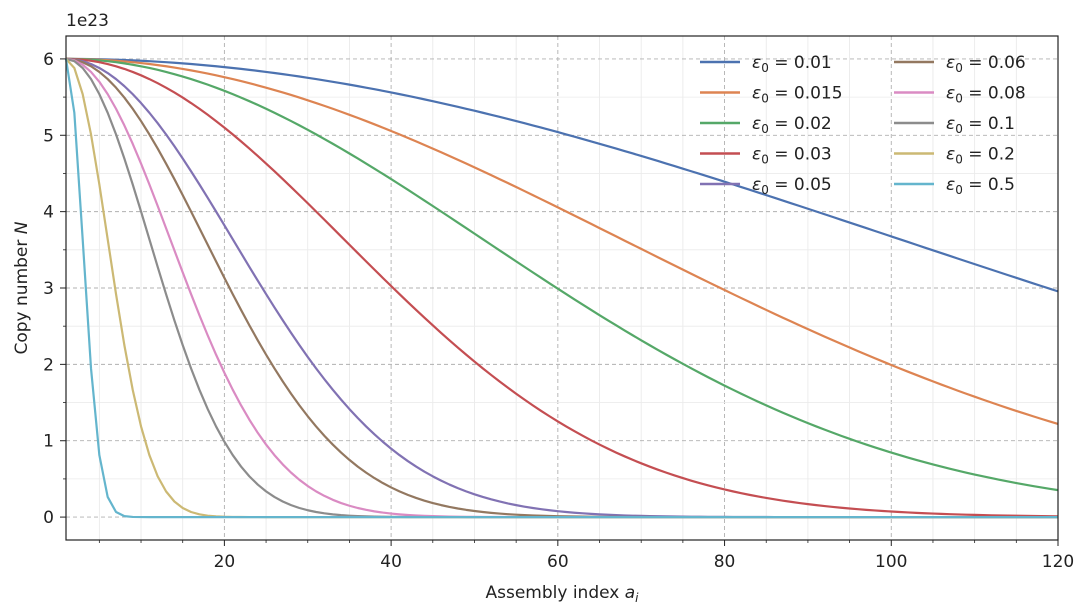 The width and height of the screenshot is (1080, 609). I want to click on x-tick-label: 20, so click(225, 562).